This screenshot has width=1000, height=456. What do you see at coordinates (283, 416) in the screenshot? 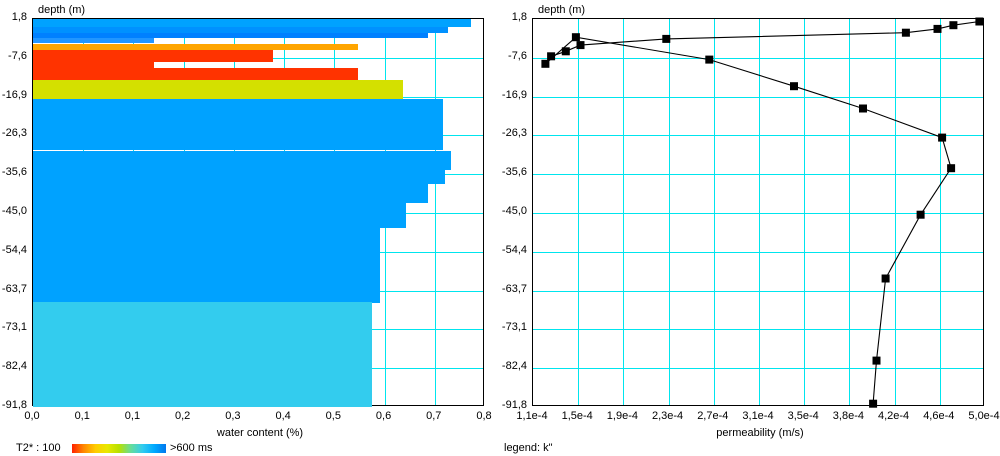
I see `x-tick-label: 0,4` at bounding box center [283, 416].